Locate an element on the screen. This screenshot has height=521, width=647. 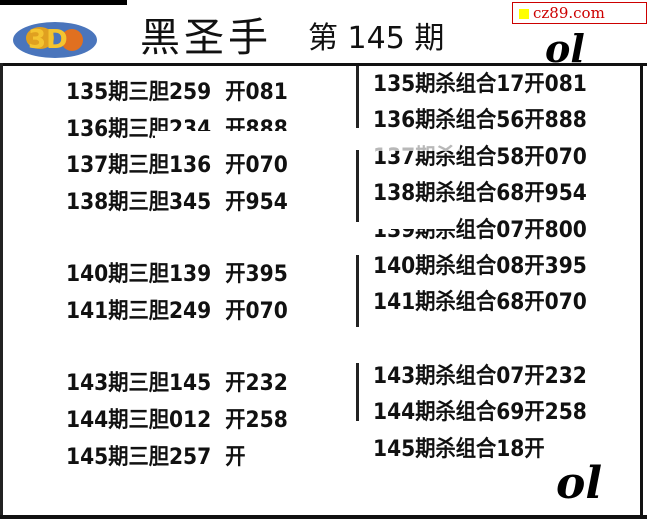
right-row: 138期杀组合68开954 is located at coordinates (480, 193).